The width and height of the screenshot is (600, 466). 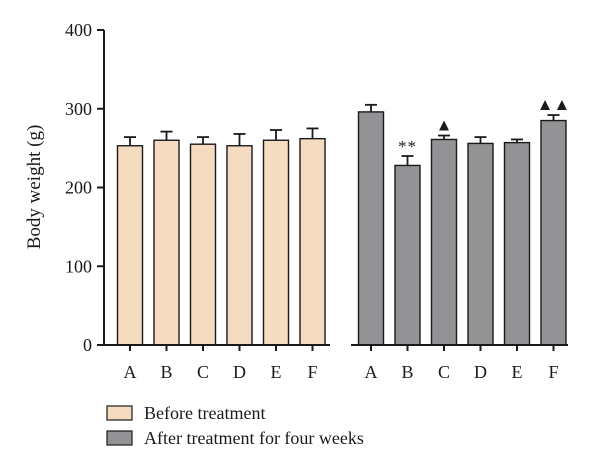 I want to click on y-axis-ticks: 0 100 200 300 400, so click(x=84, y=187).